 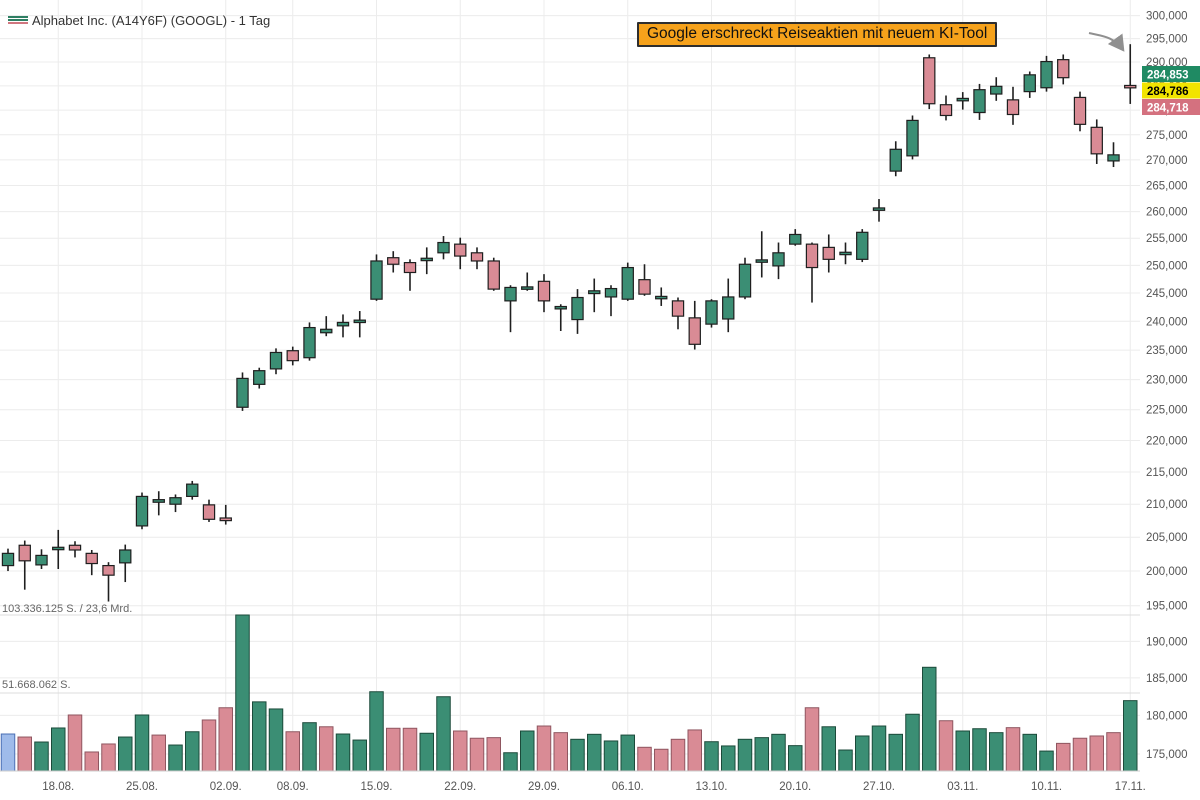 What do you see at coordinates (1130, 787) in the screenshot?
I see `date-tick-label: 17.11.` at bounding box center [1130, 787].